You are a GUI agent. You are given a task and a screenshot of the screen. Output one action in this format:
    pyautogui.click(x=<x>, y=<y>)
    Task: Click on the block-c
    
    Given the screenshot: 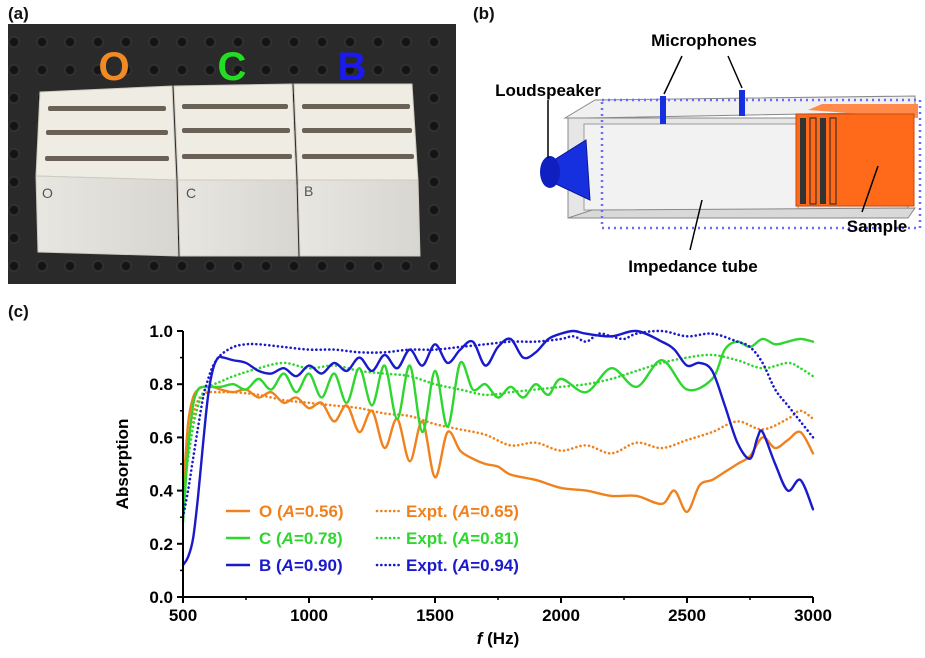 What is the action you would take?
    pyautogui.click(x=236, y=170)
    